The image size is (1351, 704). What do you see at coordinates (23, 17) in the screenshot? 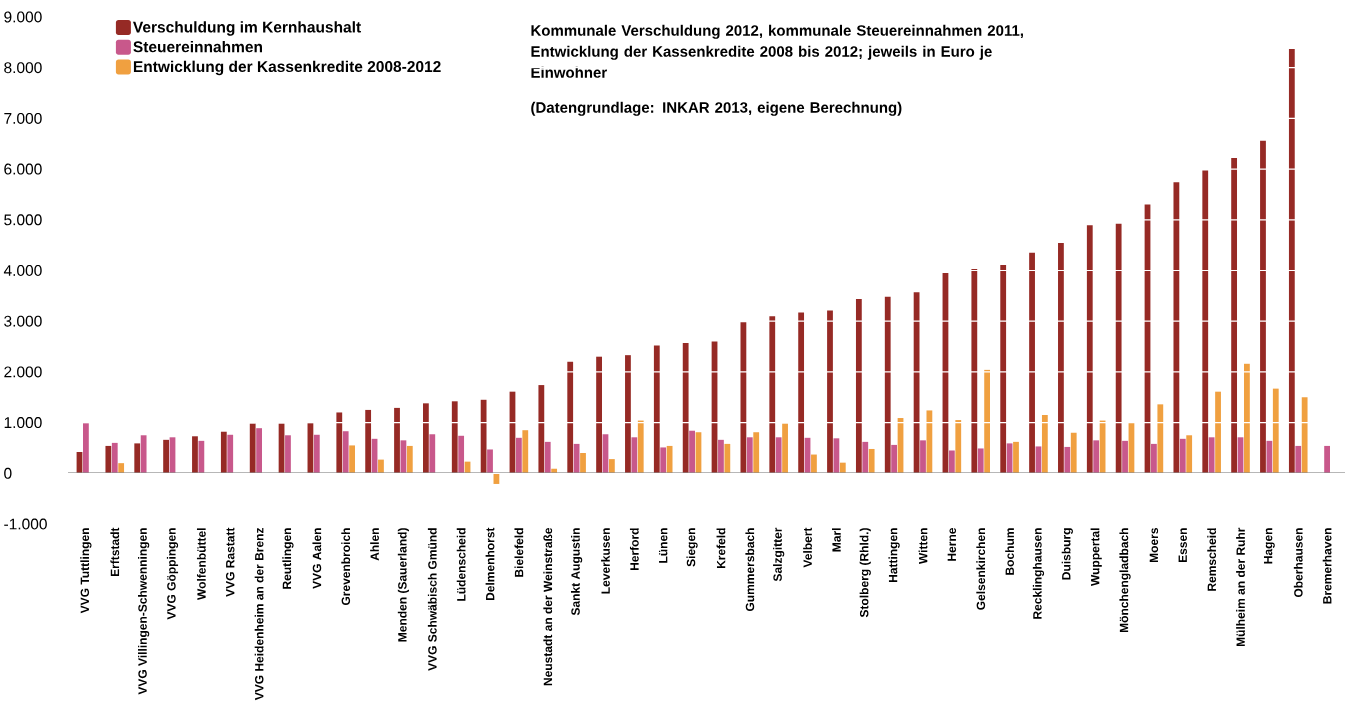
I see `y-tick-label: 9.000` at bounding box center [23, 17].